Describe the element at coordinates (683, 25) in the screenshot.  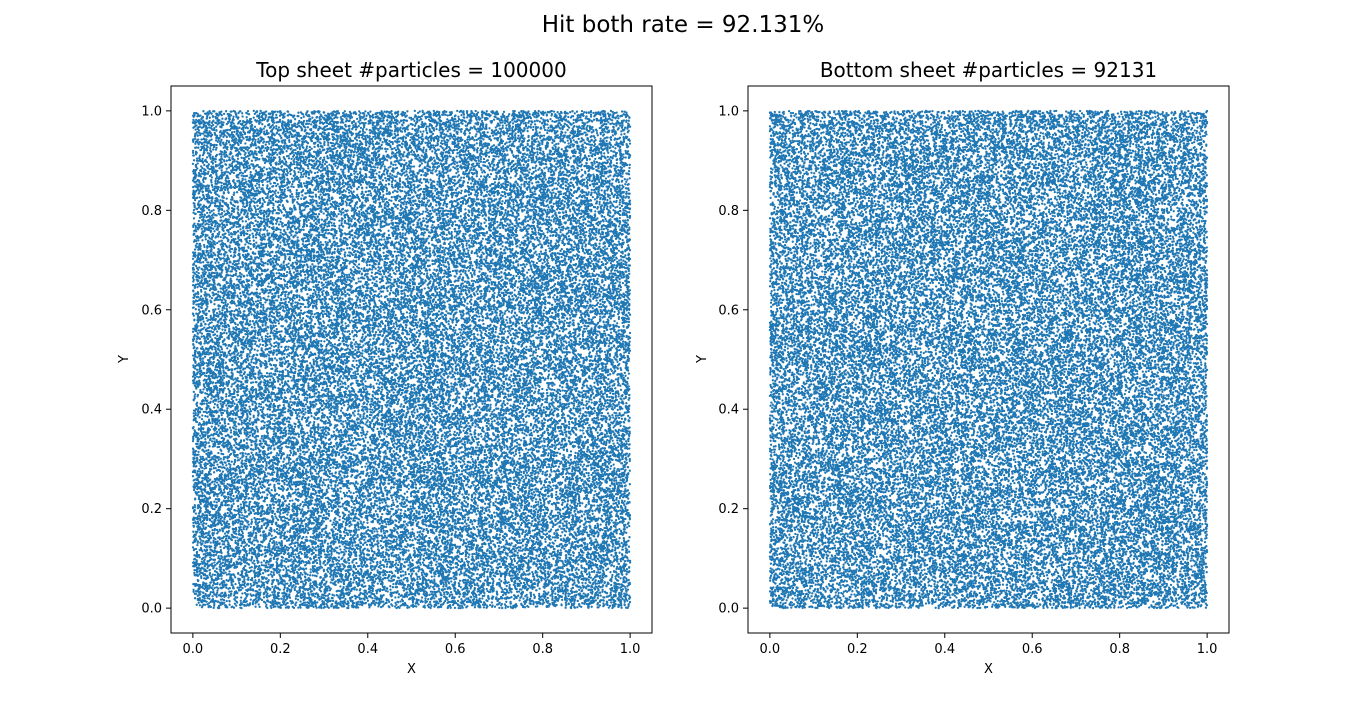
I see `figure-title: Hit both rate = 92.131%` at that location.